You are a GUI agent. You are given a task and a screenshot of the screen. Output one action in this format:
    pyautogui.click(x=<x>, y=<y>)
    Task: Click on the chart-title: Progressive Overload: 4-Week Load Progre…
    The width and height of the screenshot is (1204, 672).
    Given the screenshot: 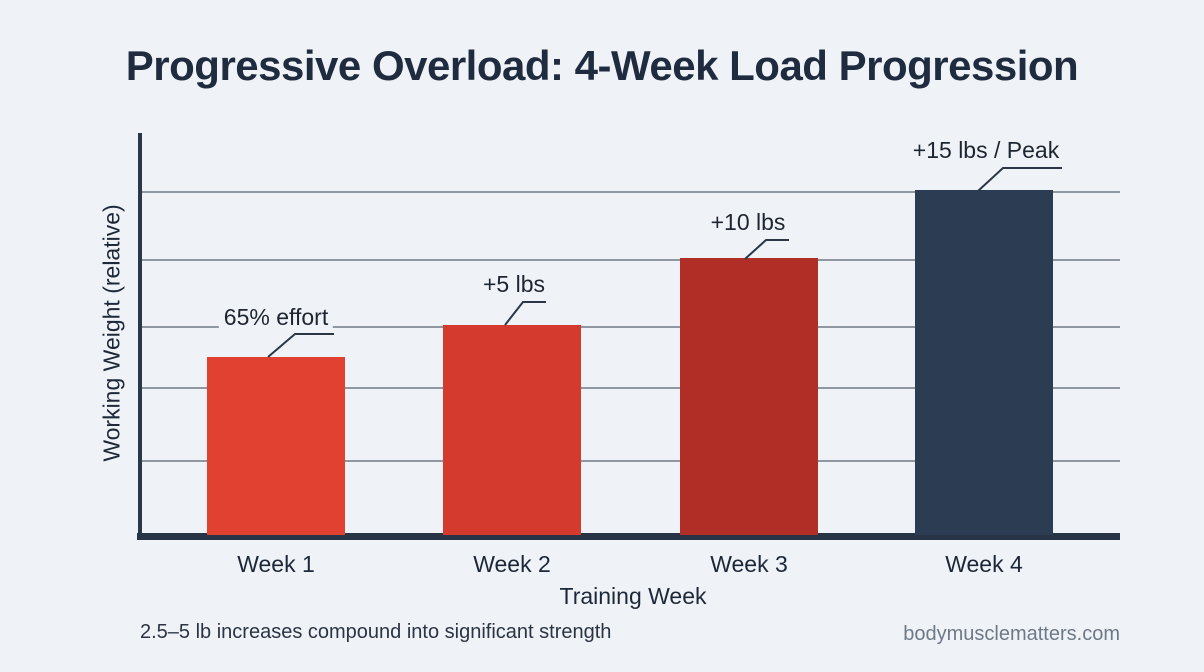 What is the action you would take?
    pyautogui.click(x=602, y=65)
    